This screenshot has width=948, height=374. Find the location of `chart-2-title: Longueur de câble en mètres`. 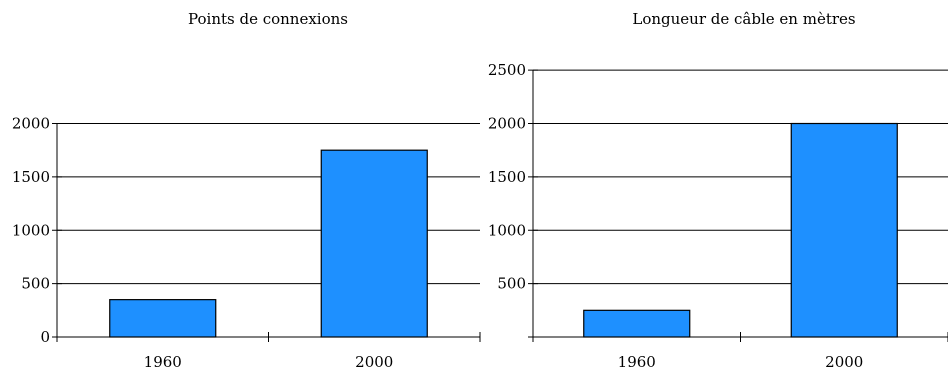

chart-2-title: Longueur de câble en mètres is located at coordinates (743, 19).